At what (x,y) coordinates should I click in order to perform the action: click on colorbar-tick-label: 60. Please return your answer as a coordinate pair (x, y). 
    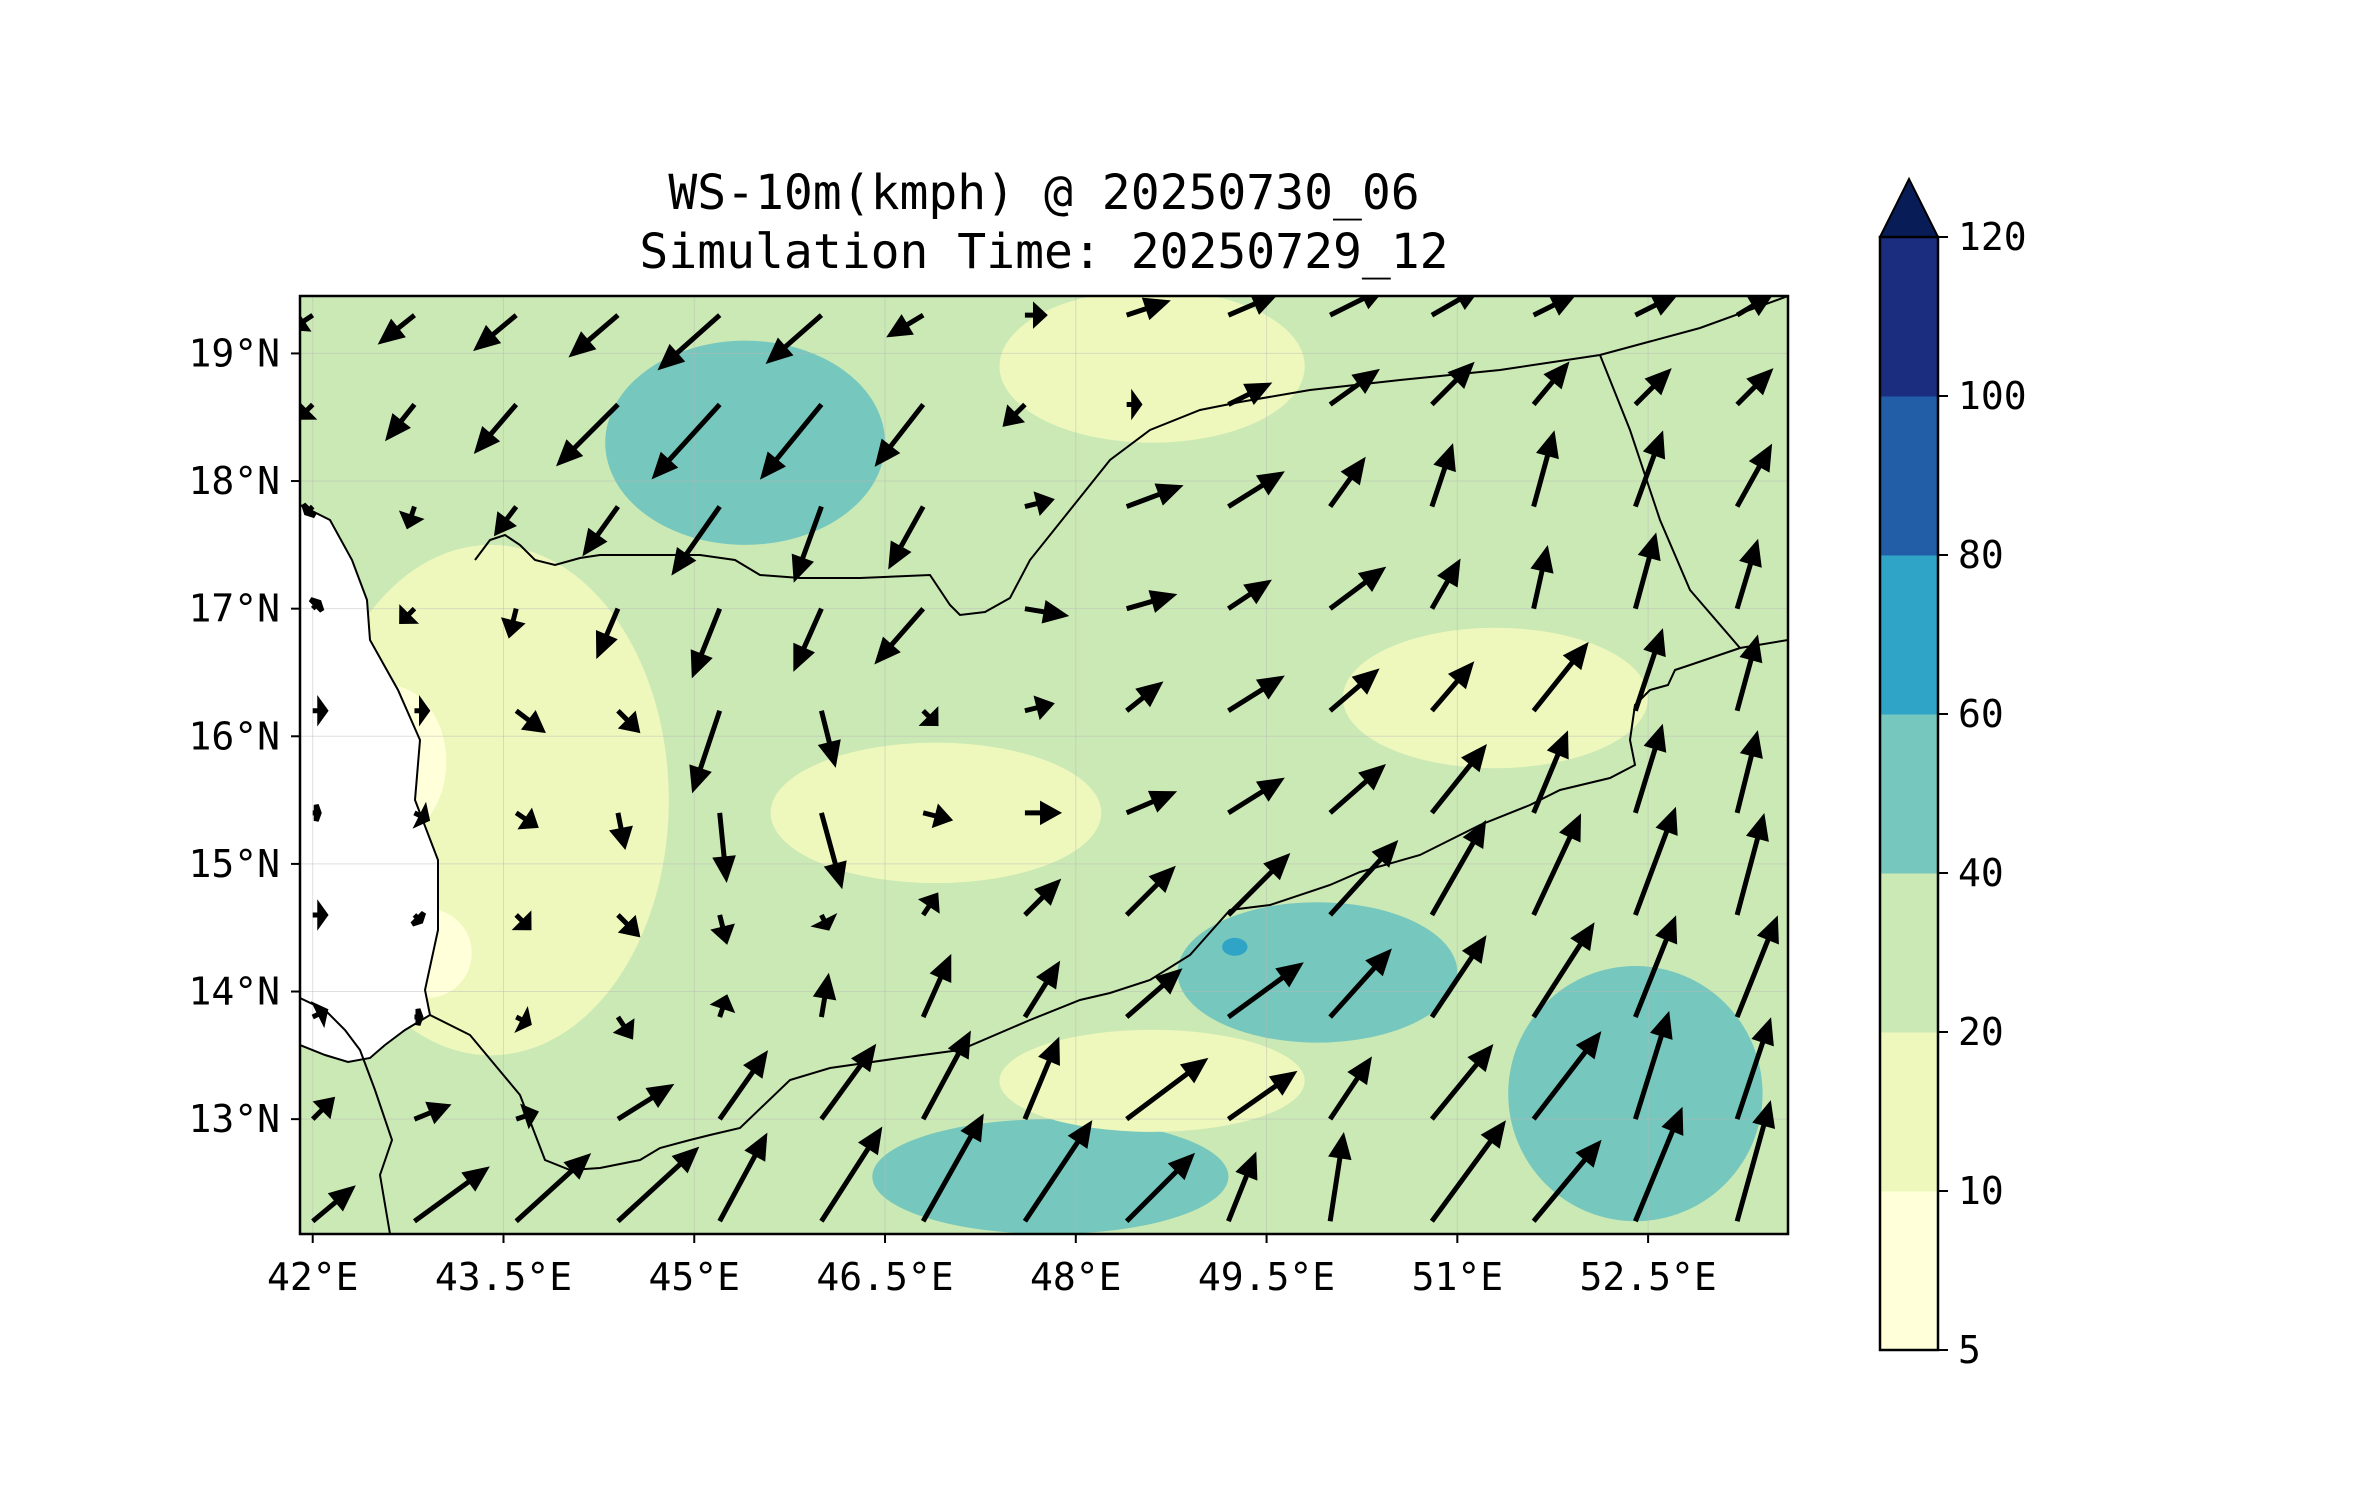
    Looking at the image, I should click on (1981, 714).